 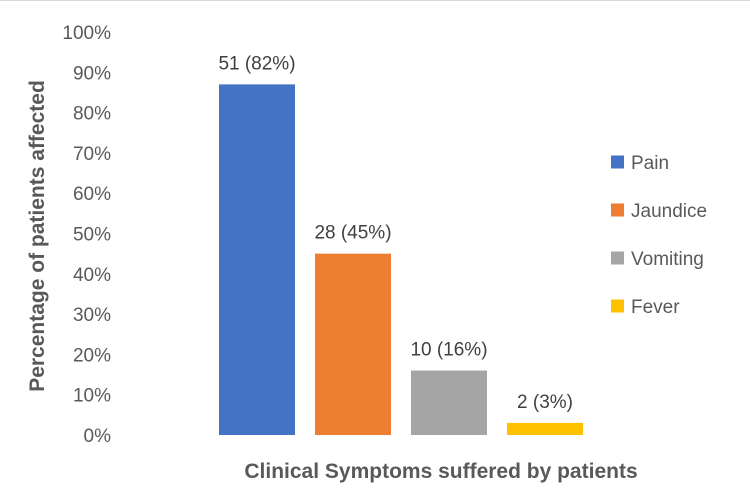 What do you see at coordinates (617, 210) in the screenshot?
I see `legend-swatch-jaundice` at bounding box center [617, 210].